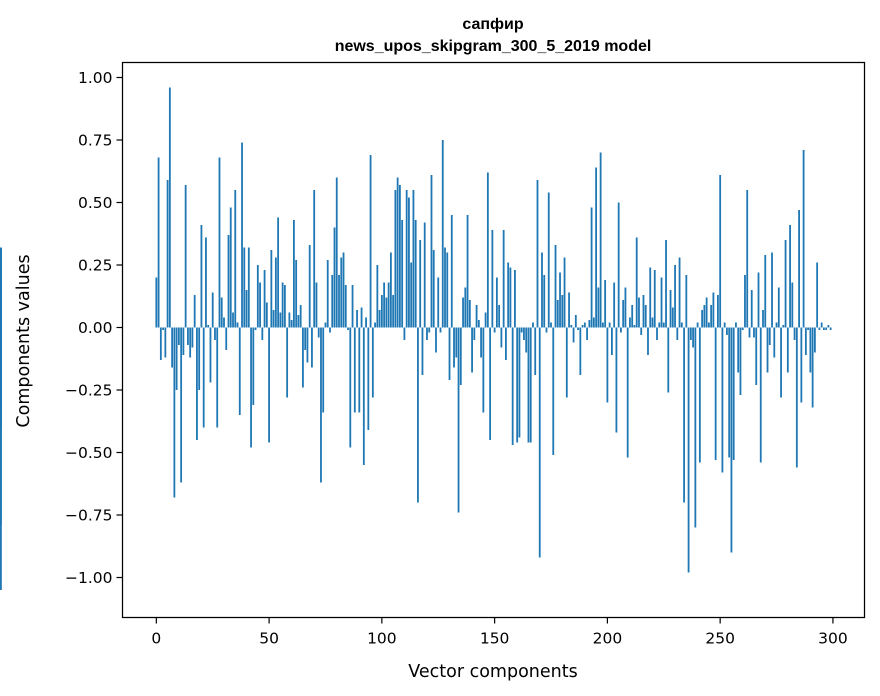 The width and height of the screenshot is (880, 696). I want to click on y-tick-label: 0.50, so click(95, 203).